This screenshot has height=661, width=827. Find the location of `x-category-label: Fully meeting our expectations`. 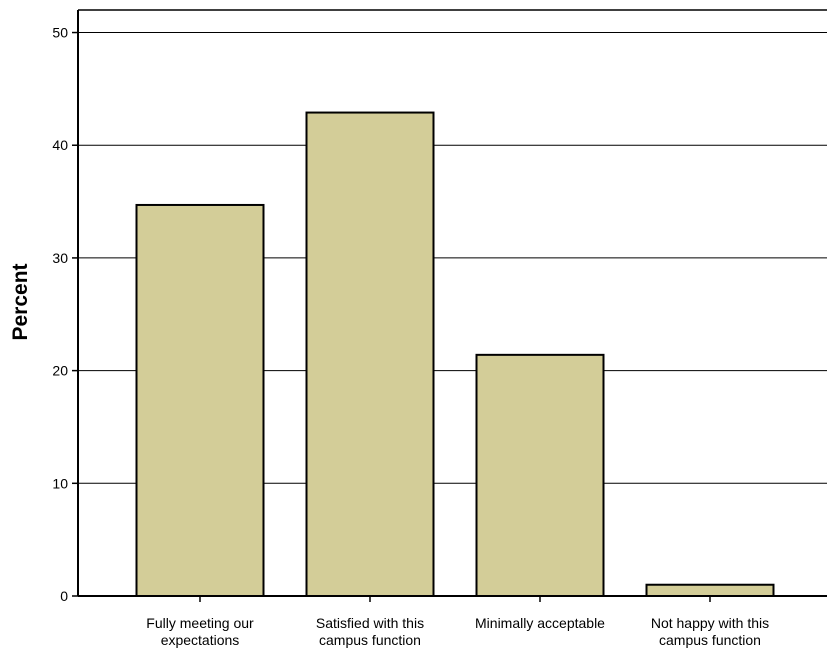

x-category-label: Fully meeting our expectations is located at coordinates (200, 631).